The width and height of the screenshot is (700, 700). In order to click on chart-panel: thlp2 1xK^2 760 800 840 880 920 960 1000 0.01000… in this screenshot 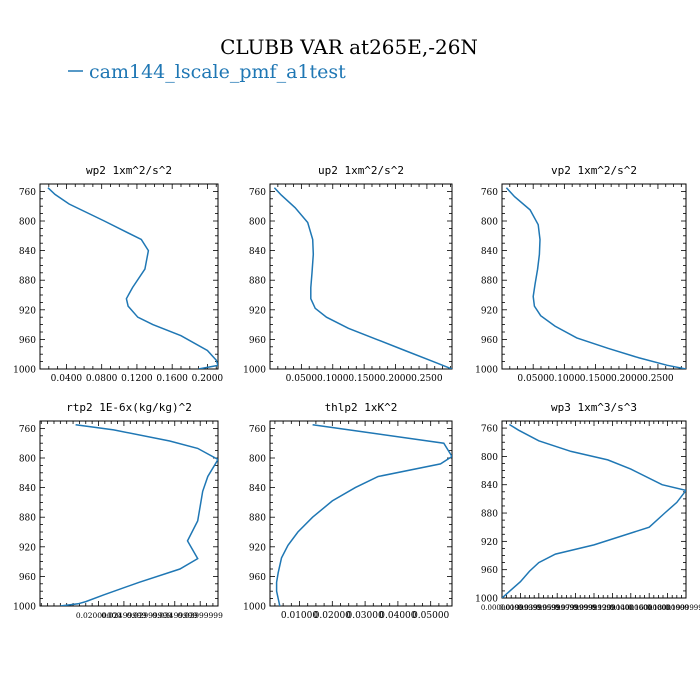, I will do `click(348, 511)`.